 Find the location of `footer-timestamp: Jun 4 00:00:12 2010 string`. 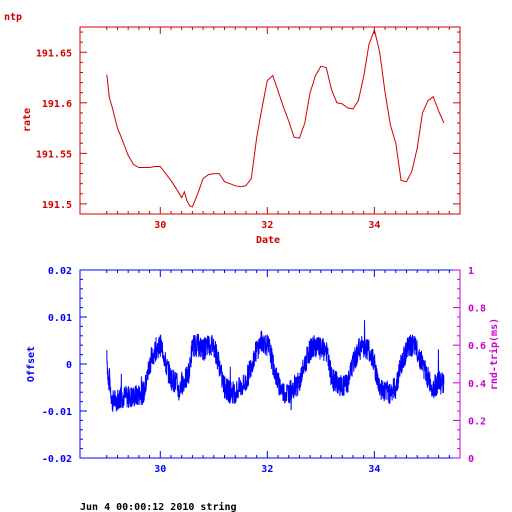

footer-timestamp: Jun 4 00:00:12 2010 string is located at coordinates (158, 506).